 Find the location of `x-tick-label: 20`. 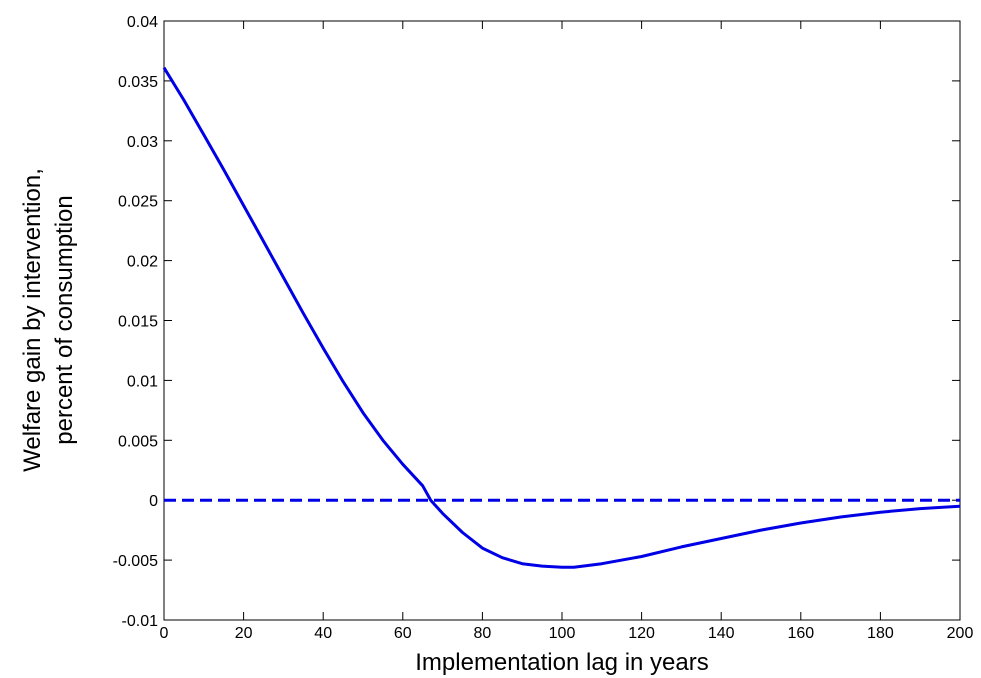

x-tick-label: 20 is located at coordinates (244, 633).